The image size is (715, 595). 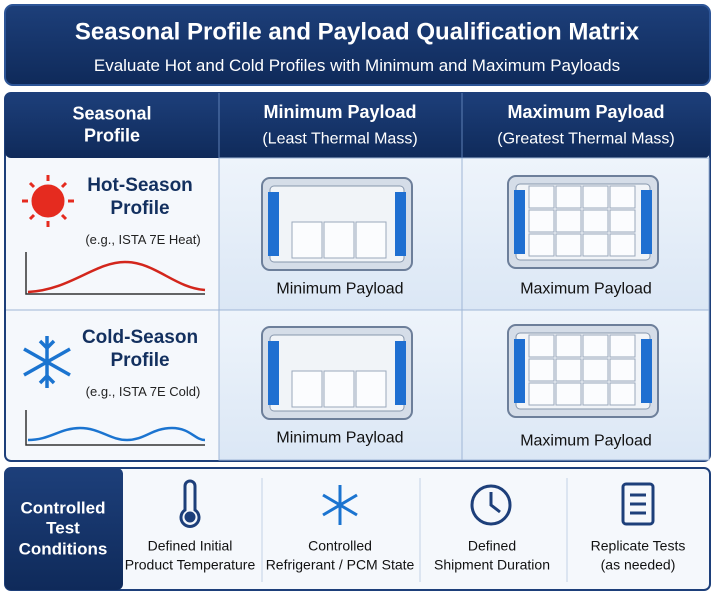 What do you see at coordinates (340, 564) in the screenshot?
I see `condition-text: Refrigerant / PCM State` at bounding box center [340, 564].